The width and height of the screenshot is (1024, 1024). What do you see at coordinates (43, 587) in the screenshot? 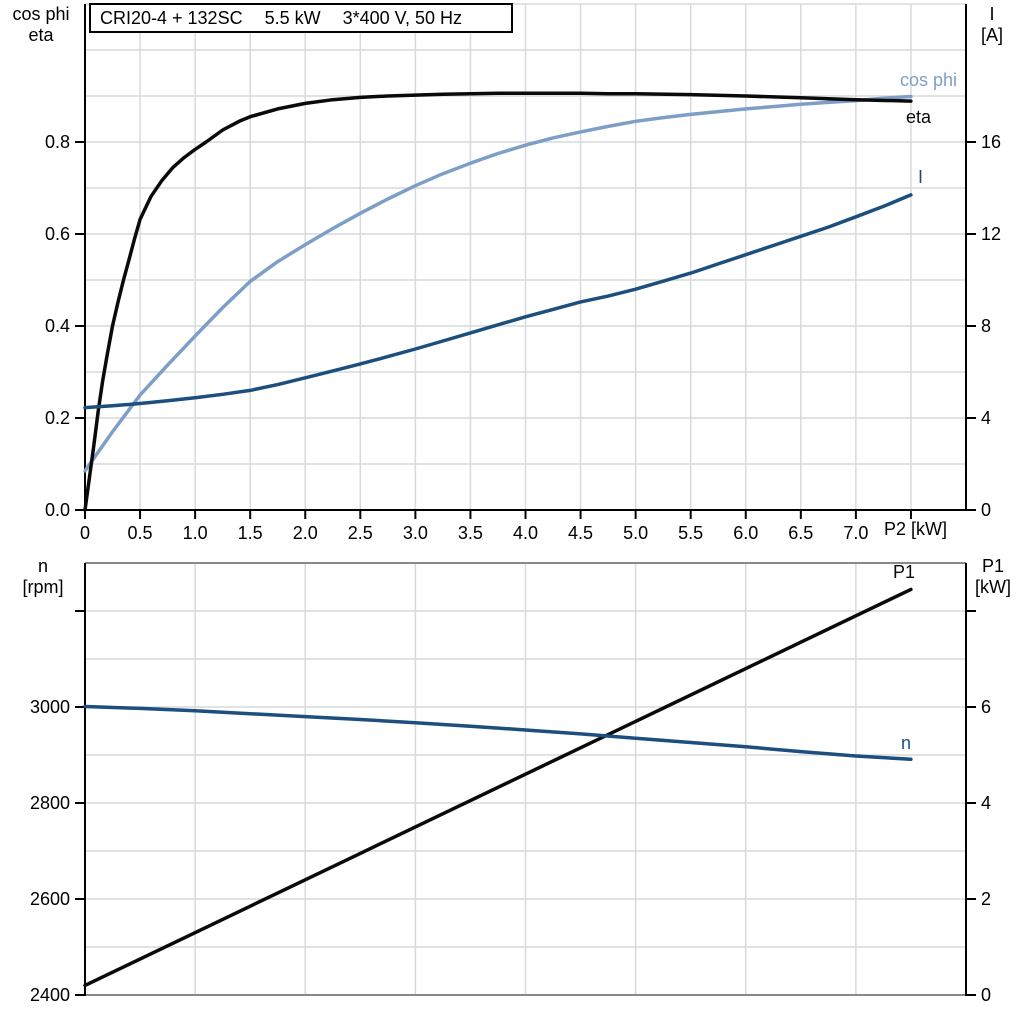
I see `axis-title-rpm-unit: [rpm]` at bounding box center [43, 587].